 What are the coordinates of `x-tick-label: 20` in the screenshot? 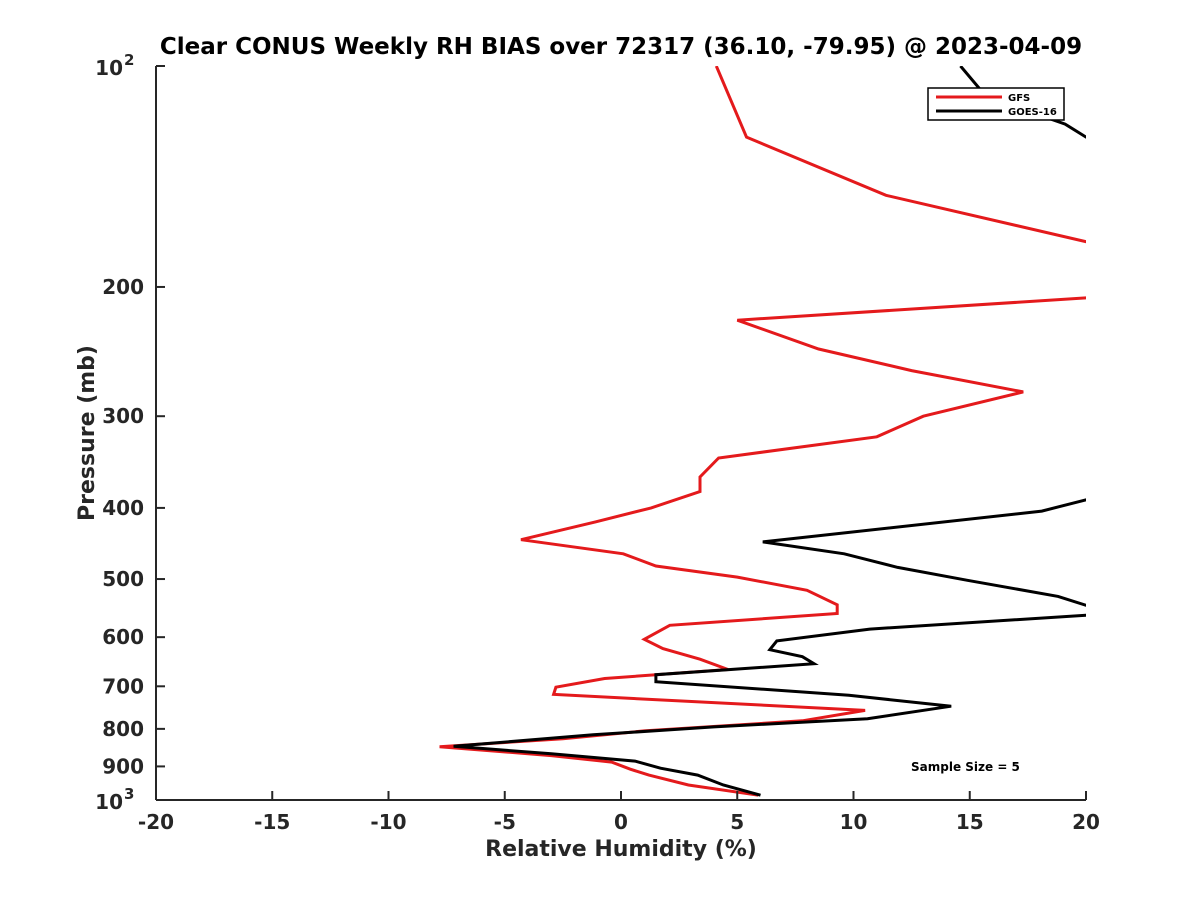 It's located at (1086, 822).